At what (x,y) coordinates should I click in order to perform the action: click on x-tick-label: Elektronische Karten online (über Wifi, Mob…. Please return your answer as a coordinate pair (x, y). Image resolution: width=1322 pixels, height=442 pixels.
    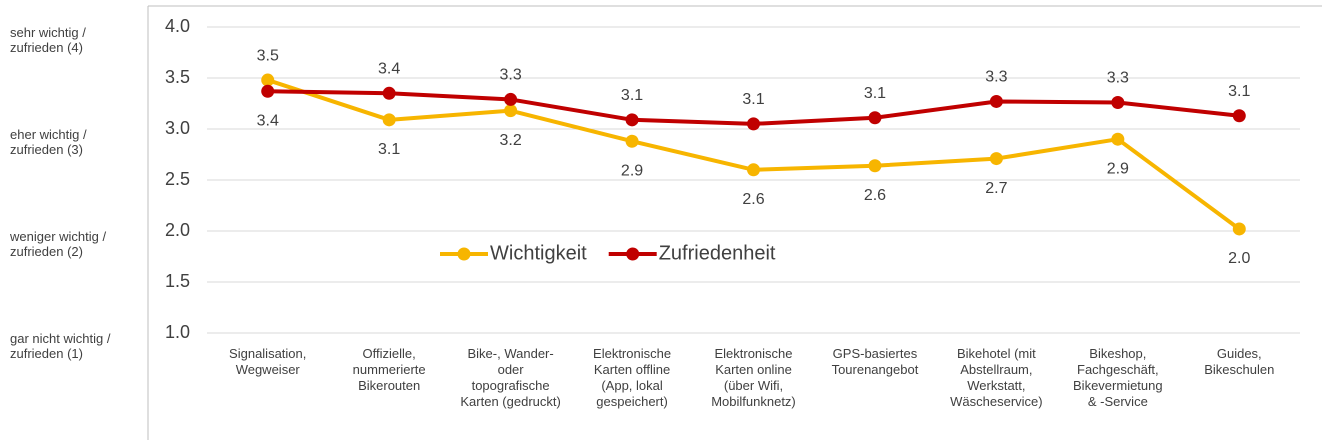
    Looking at the image, I should click on (753, 377).